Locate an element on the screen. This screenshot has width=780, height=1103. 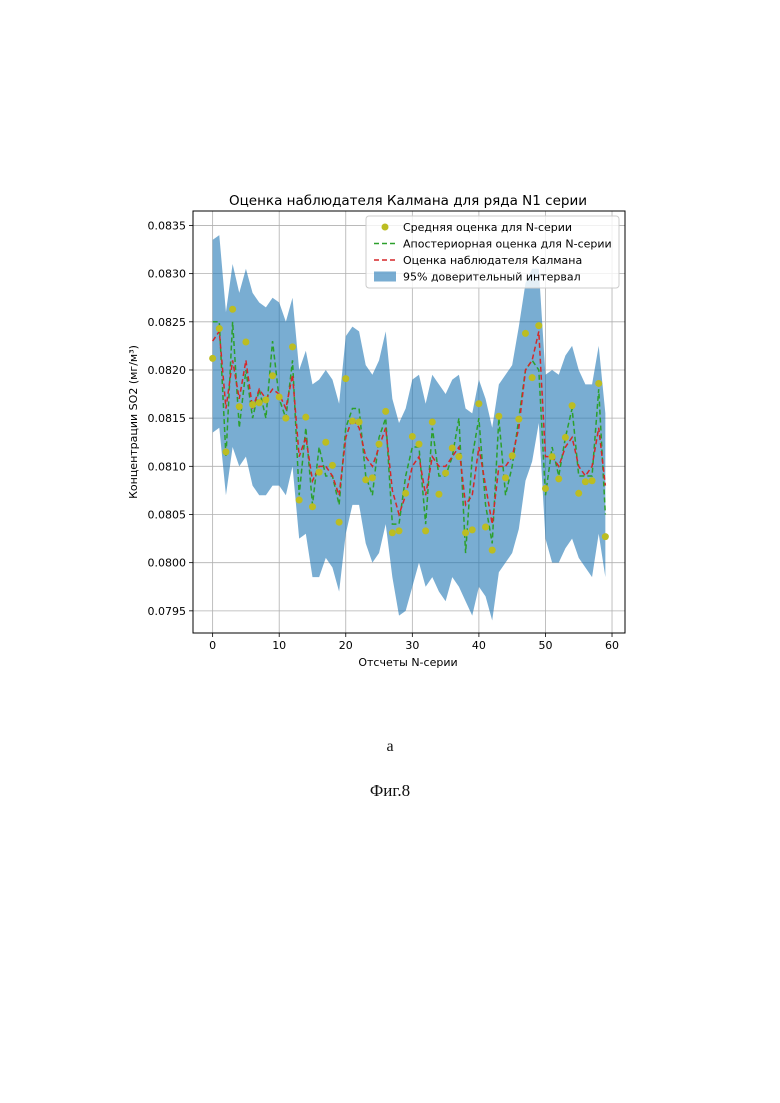
y-tick-label-8: 0.0835 is located at coordinates (167, 225).